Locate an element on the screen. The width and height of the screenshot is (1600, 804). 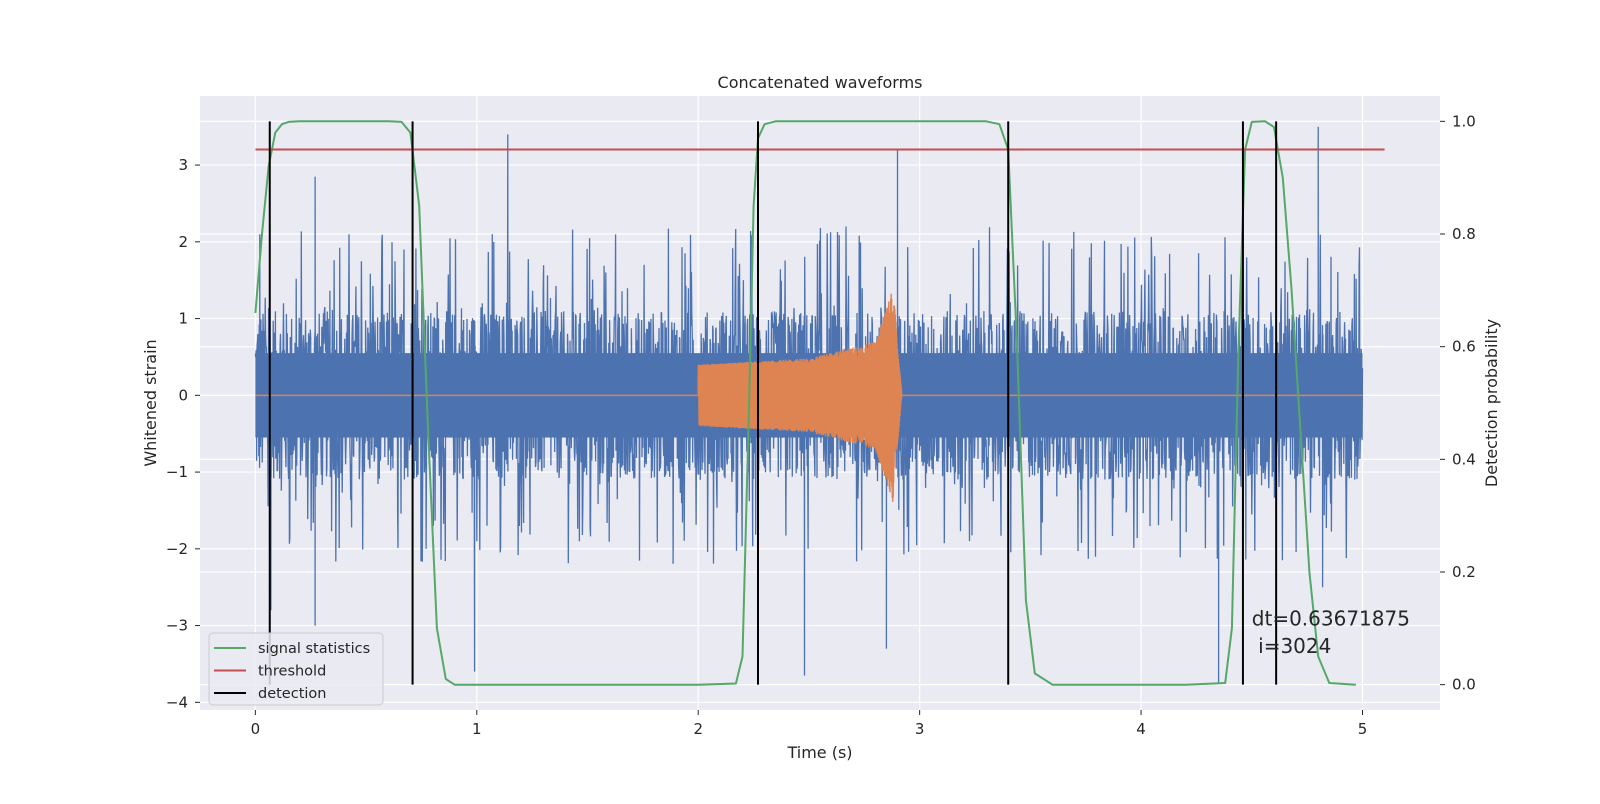
x-tick-label: 2 is located at coordinates (698, 729).